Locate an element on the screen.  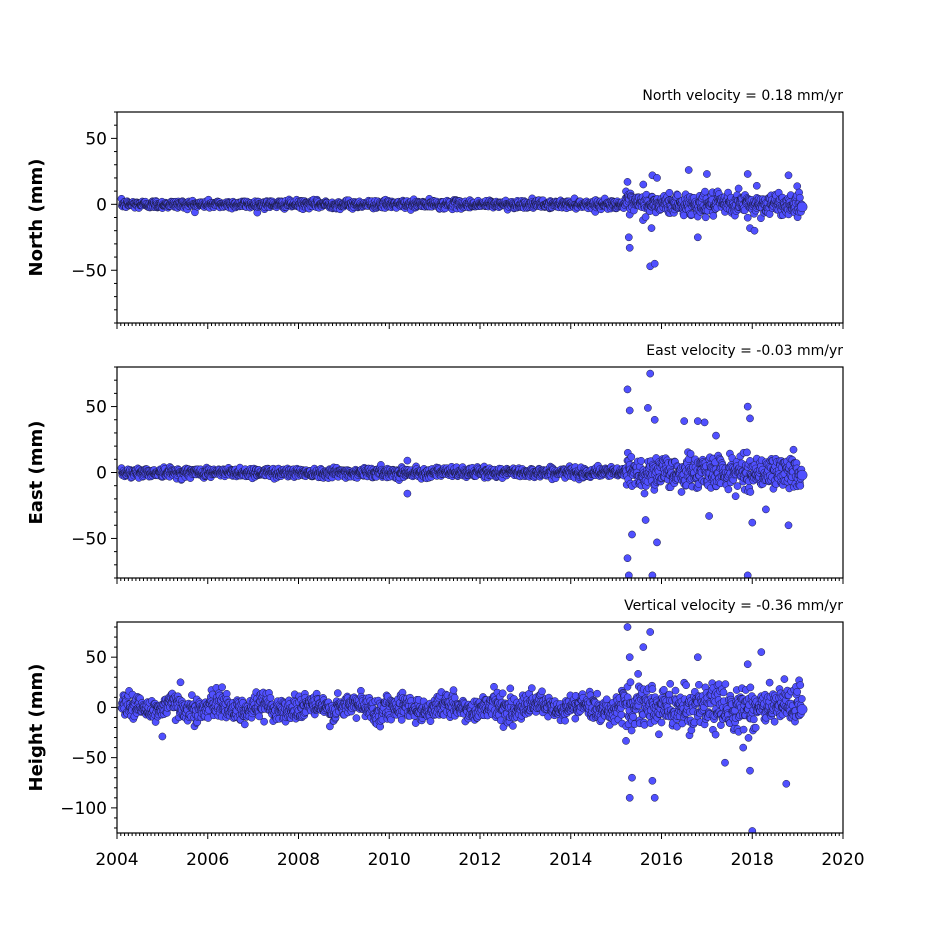
north-axis-label: North (mm) is located at coordinates (36, 218).